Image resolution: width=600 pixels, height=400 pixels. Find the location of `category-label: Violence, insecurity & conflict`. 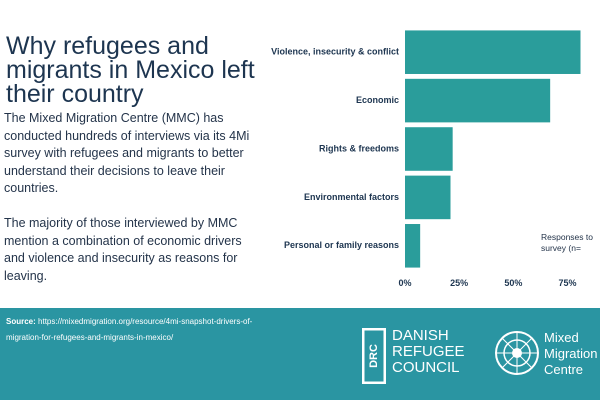

category-label: Violence, insecurity & conflict is located at coordinates (335, 52).